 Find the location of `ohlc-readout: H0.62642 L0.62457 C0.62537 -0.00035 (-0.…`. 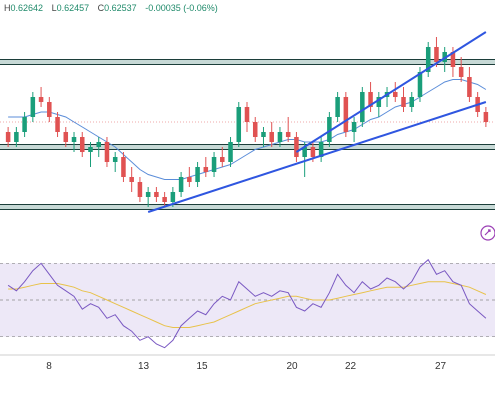

ohlc-readout: H0.62642 L0.62457 C0.62537 -0.00035 (-0.… is located at coordinates (114, 8).